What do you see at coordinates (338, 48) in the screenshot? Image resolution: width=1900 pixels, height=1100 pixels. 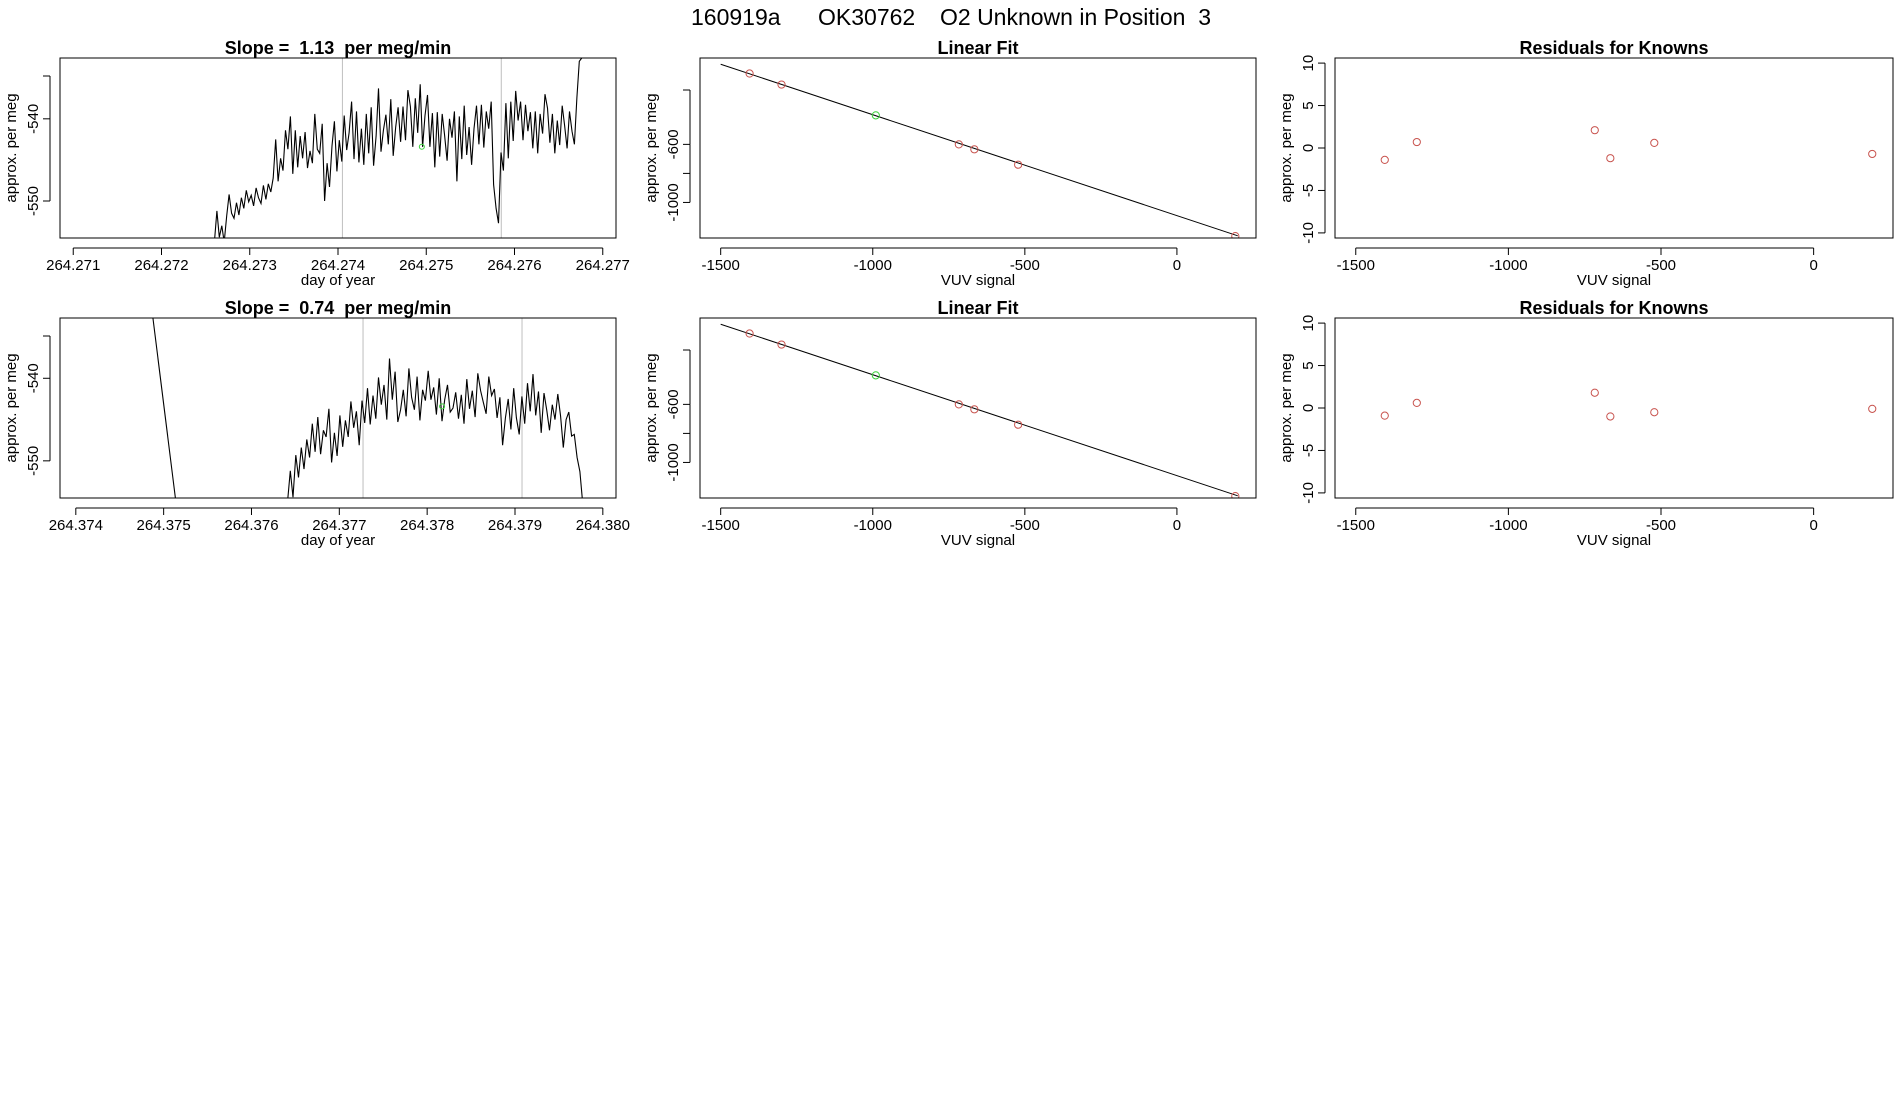 I see `panel-title: Slope = 1.13 per meg/min` at bounding box center [338, 48].